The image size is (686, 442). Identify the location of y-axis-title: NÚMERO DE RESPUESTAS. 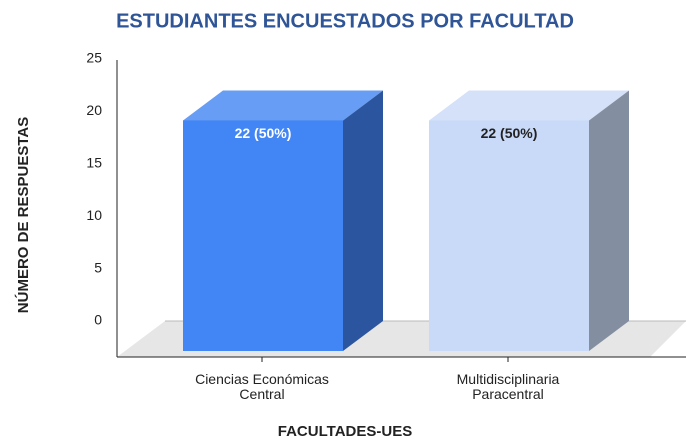
(23, 215).